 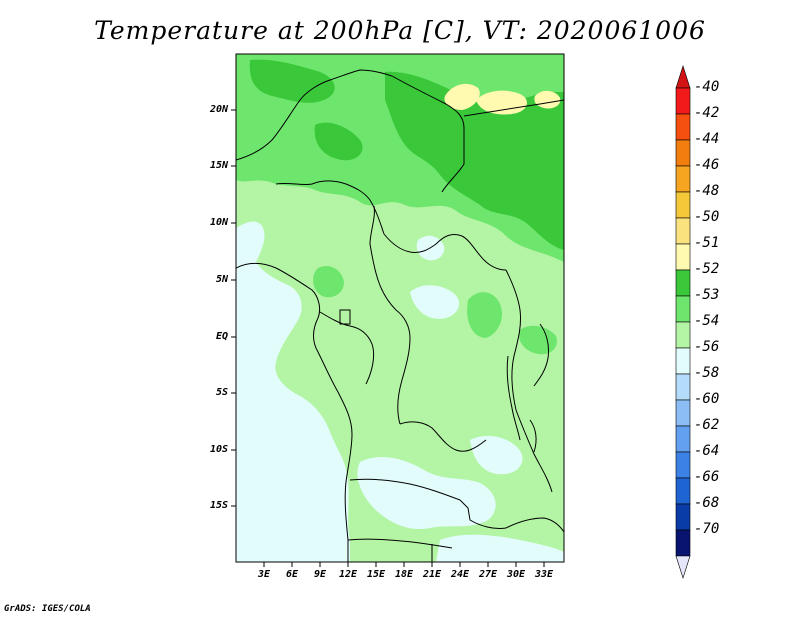 What do you see at coordinates (485, 315) in the screenshot?
I see `band-minus53-central-east` at bounding box center [485, 315].